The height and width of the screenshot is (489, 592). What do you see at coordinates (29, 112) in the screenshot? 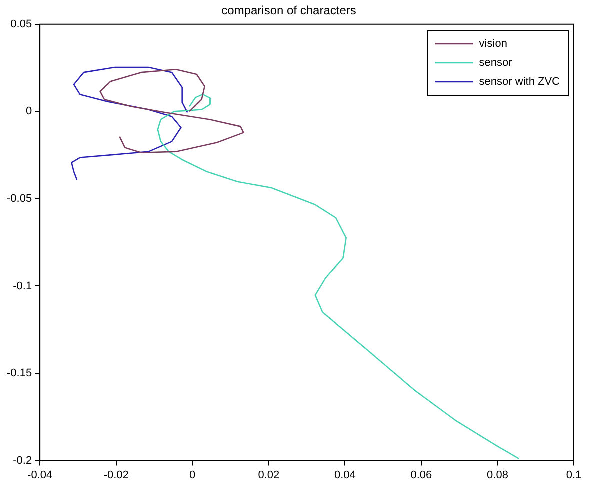
I see `y-tick-label: 0` at bounding box center [29, 112].